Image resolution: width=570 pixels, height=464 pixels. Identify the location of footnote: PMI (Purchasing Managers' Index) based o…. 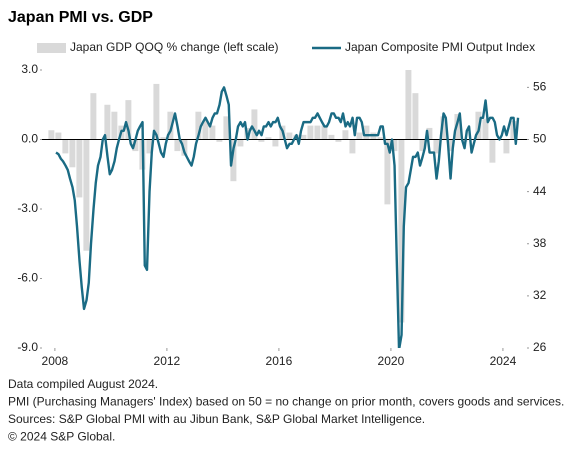
(286, 402).